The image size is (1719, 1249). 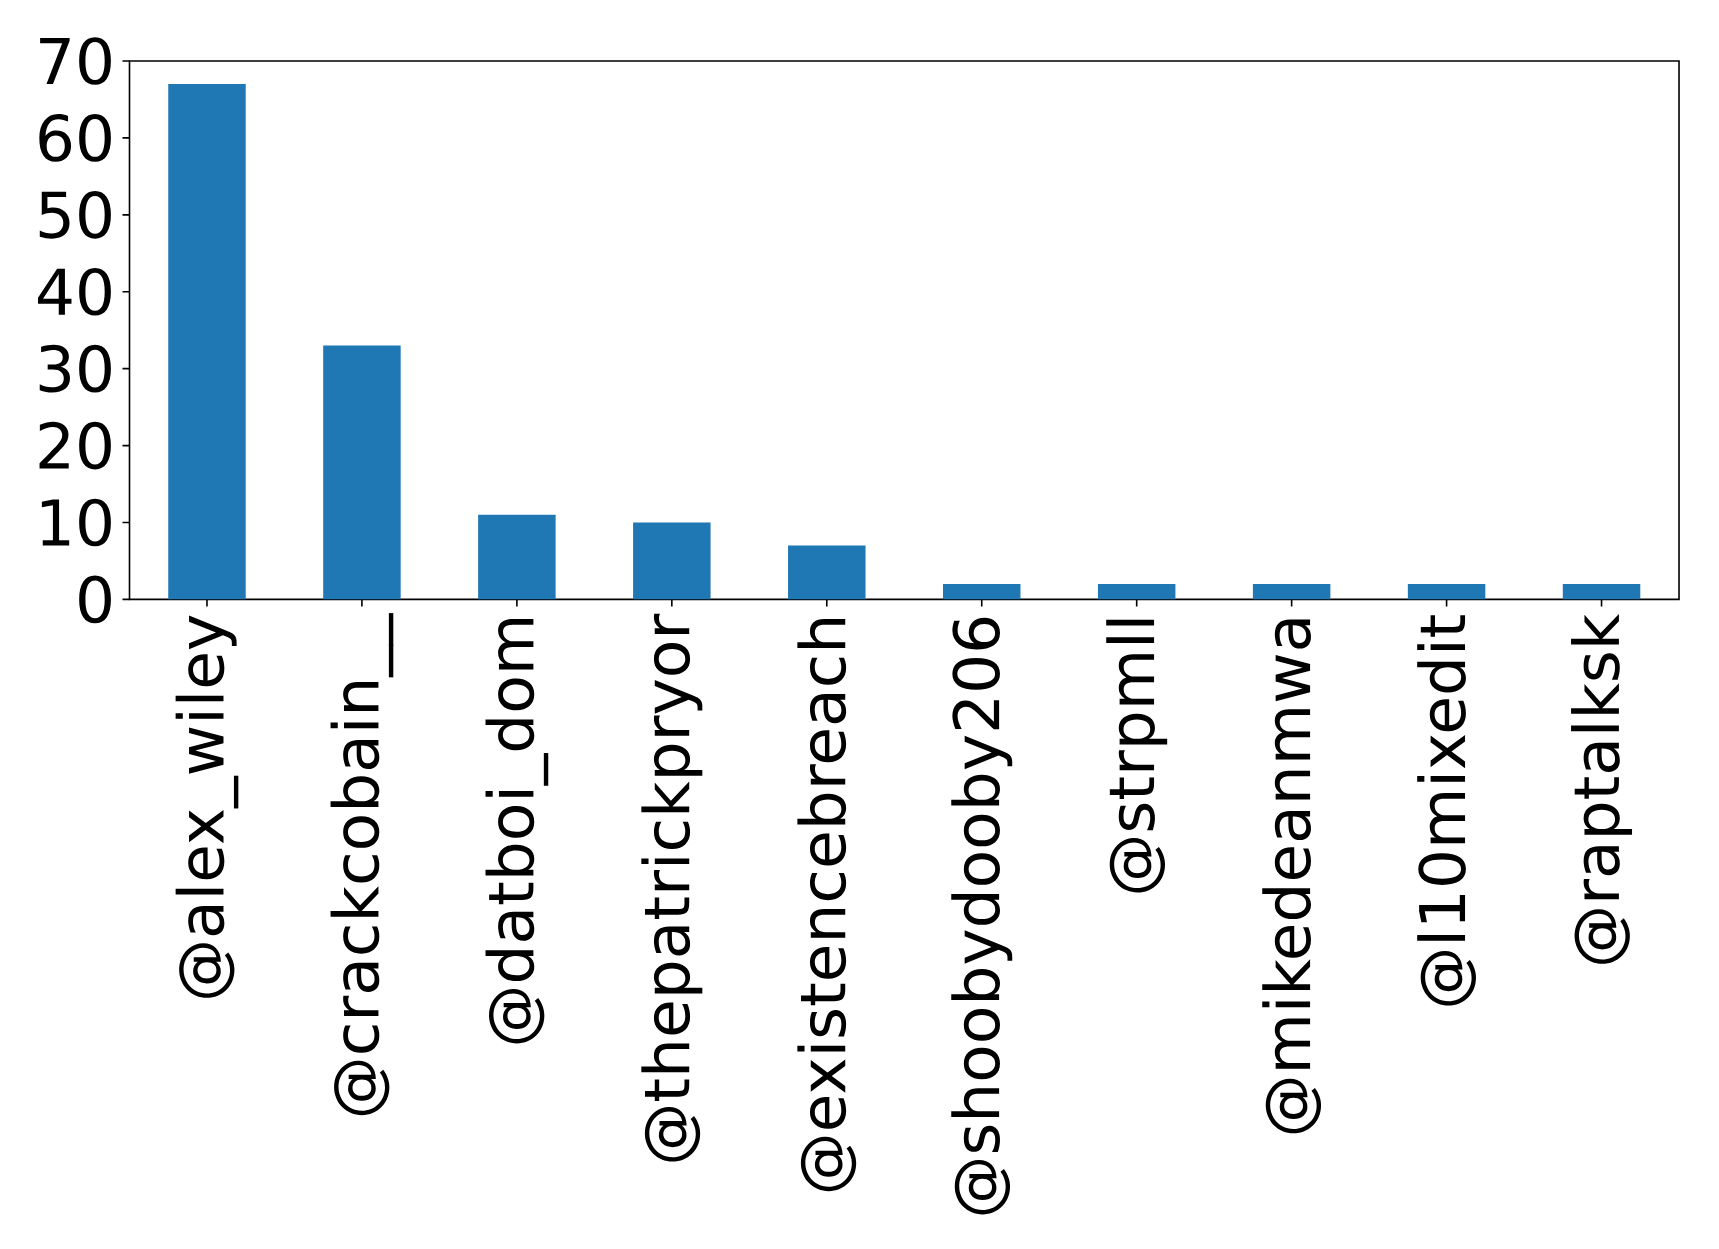 What do you see at coordinates (76, 522) in the screenshot?
I see `y-tick-label: 10` at bounding box center [76, 522].